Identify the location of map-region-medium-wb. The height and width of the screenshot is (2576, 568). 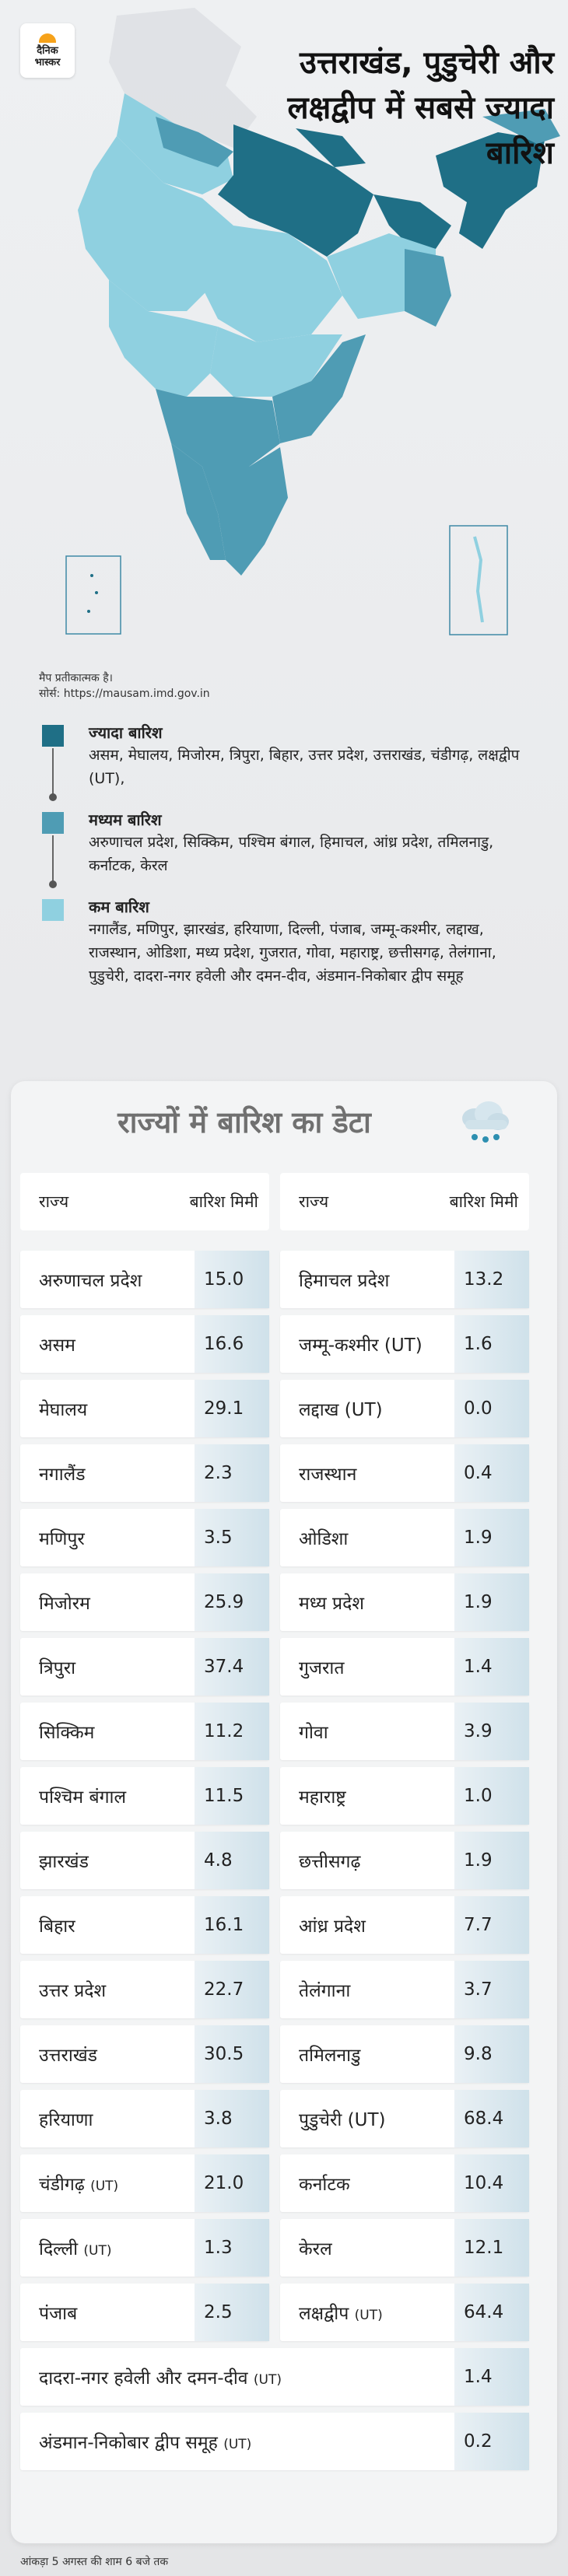
(428, 288).